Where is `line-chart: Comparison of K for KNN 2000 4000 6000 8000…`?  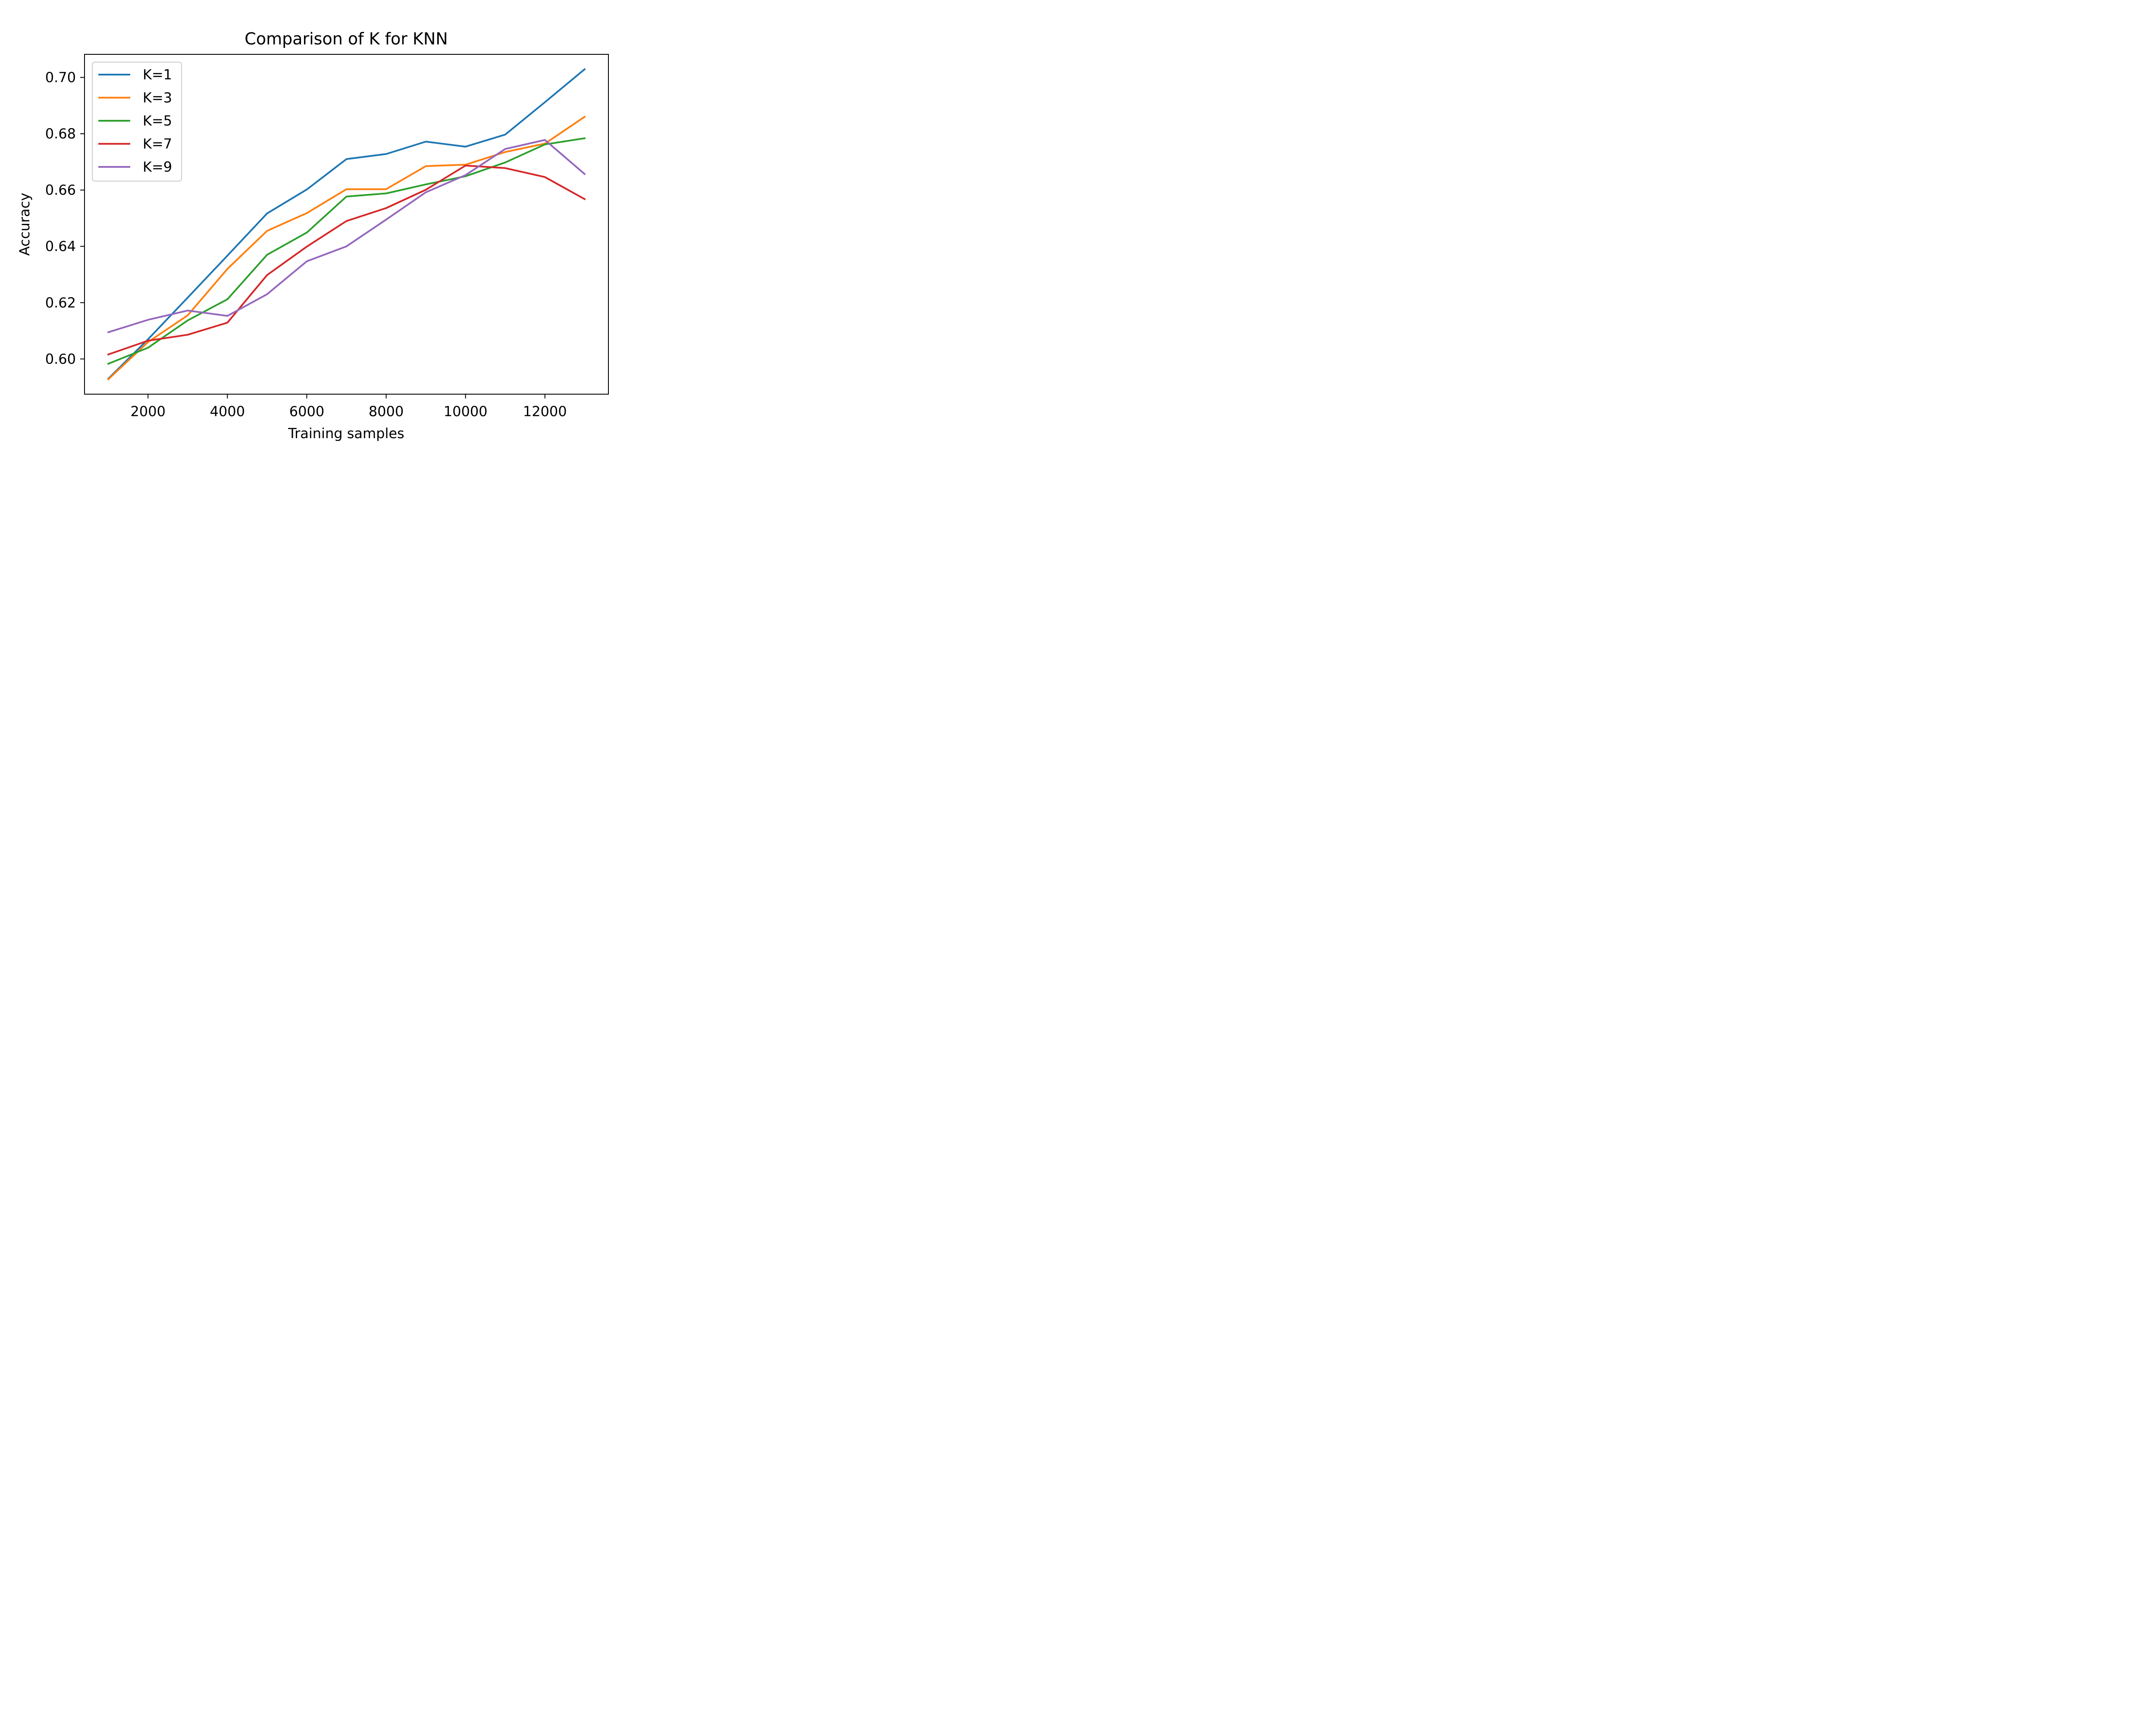 line-chart: Comparison of K for KNN 2000 4000 6000 8000… is located at coordinates (334, 227).